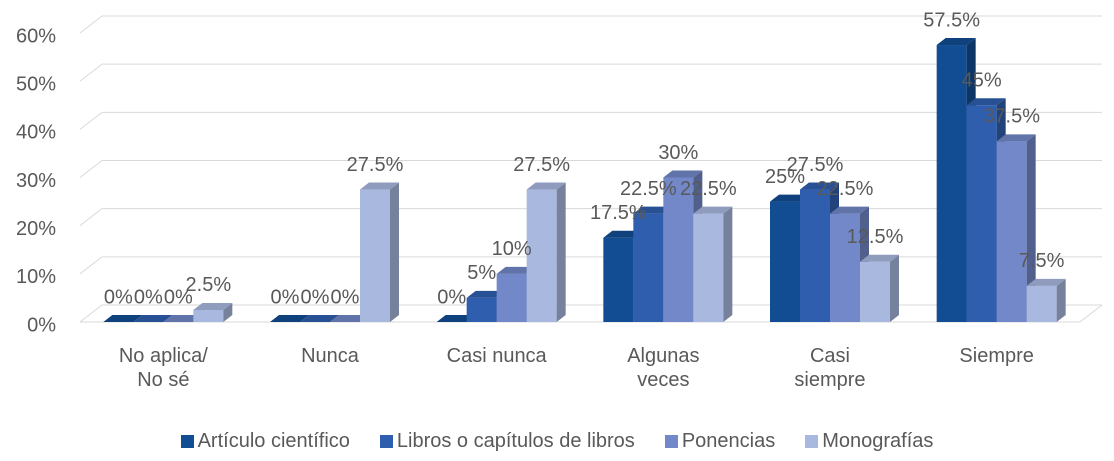  What do you see at coordinates (163, 368) in the screenshot?
I see `x-tick-label: No aplica/ No sé` at bounding box center [163, 368].